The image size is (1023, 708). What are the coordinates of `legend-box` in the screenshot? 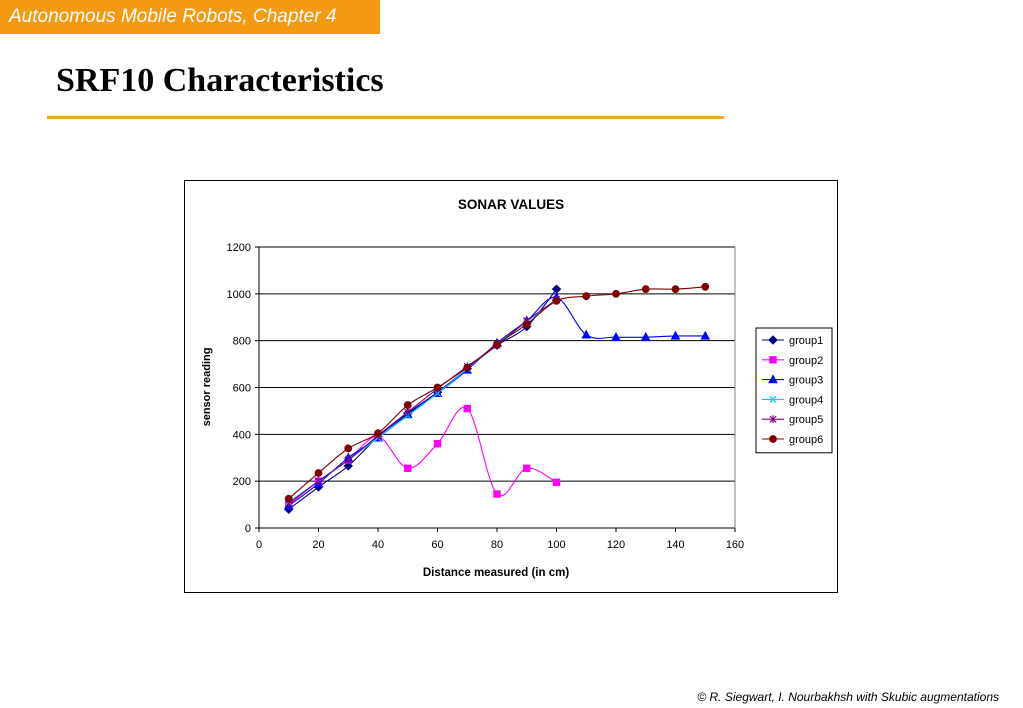 It's located at (794, 390).